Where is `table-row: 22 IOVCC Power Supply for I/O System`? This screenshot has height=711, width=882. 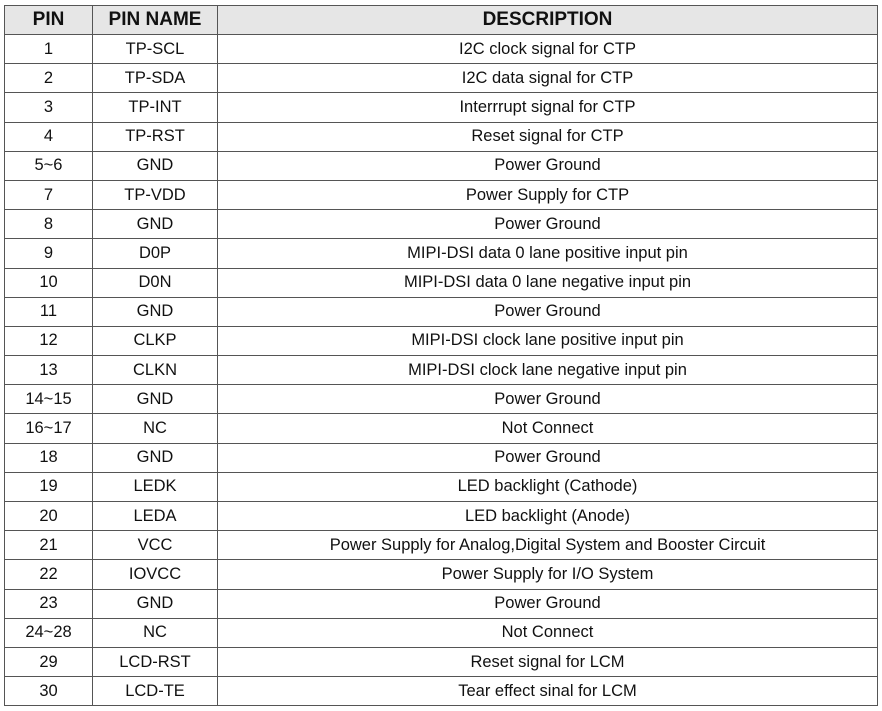 table-row: 22 IOVCC Power Supply for I/O System is located at coordinates (441, 574).